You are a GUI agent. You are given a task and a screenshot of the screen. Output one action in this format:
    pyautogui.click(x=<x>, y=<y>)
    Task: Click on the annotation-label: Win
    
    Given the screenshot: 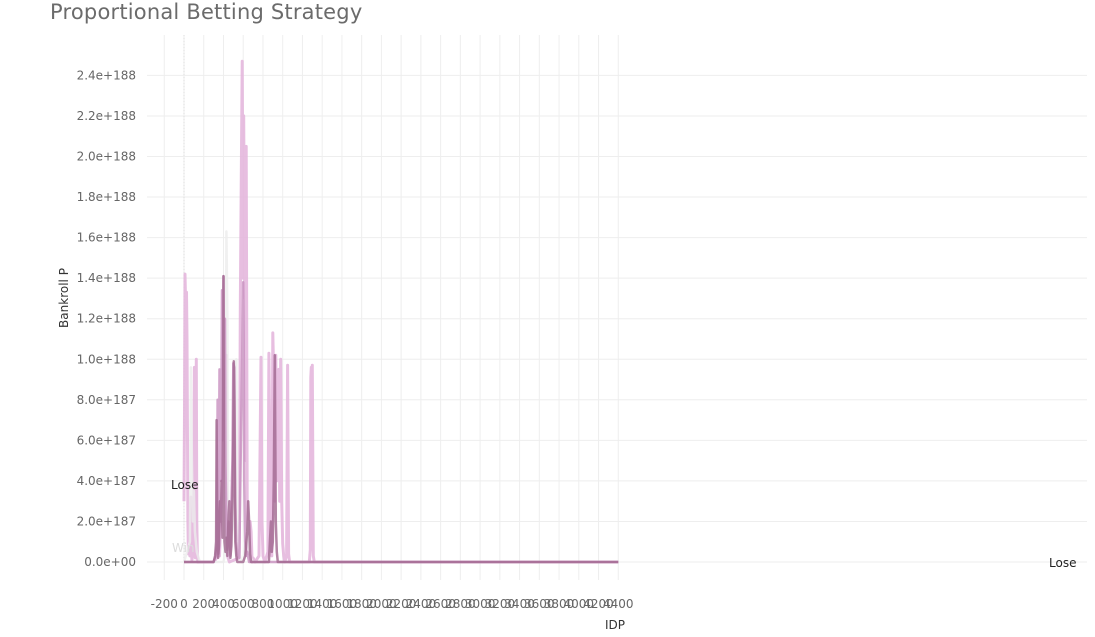 What is the action you would take?
    pyautogui.click(x=183, y=548)
    